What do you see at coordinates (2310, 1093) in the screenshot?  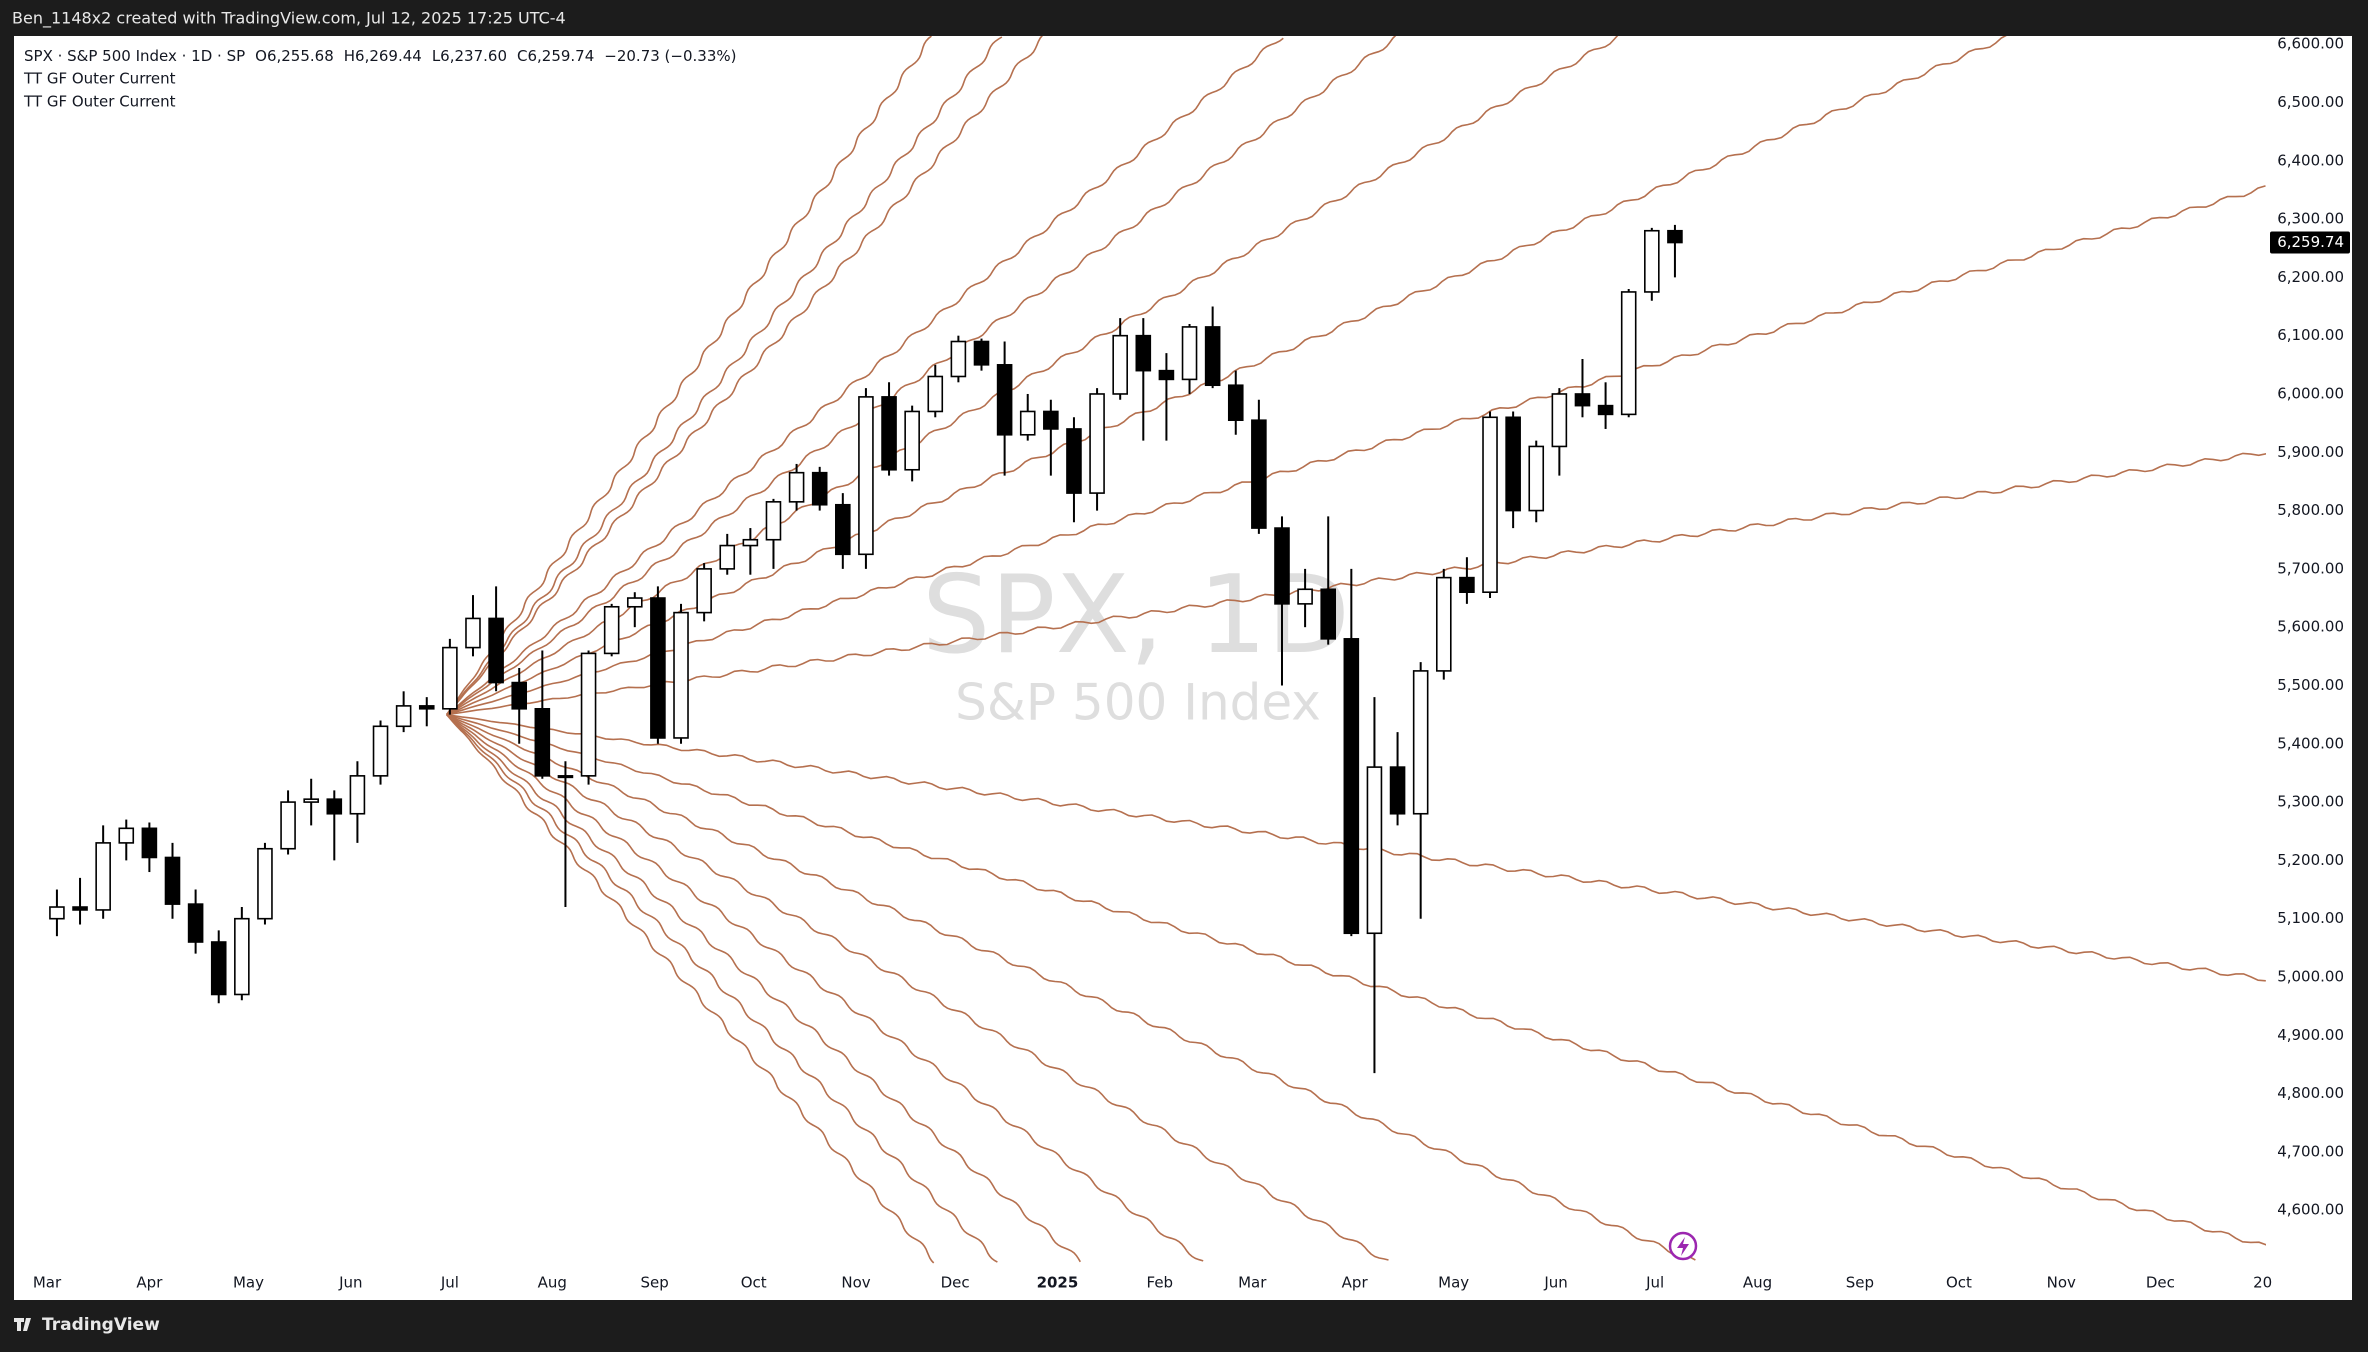 I see `y-tick-label: 4,800.00` at bounding box center [2310, 1093].